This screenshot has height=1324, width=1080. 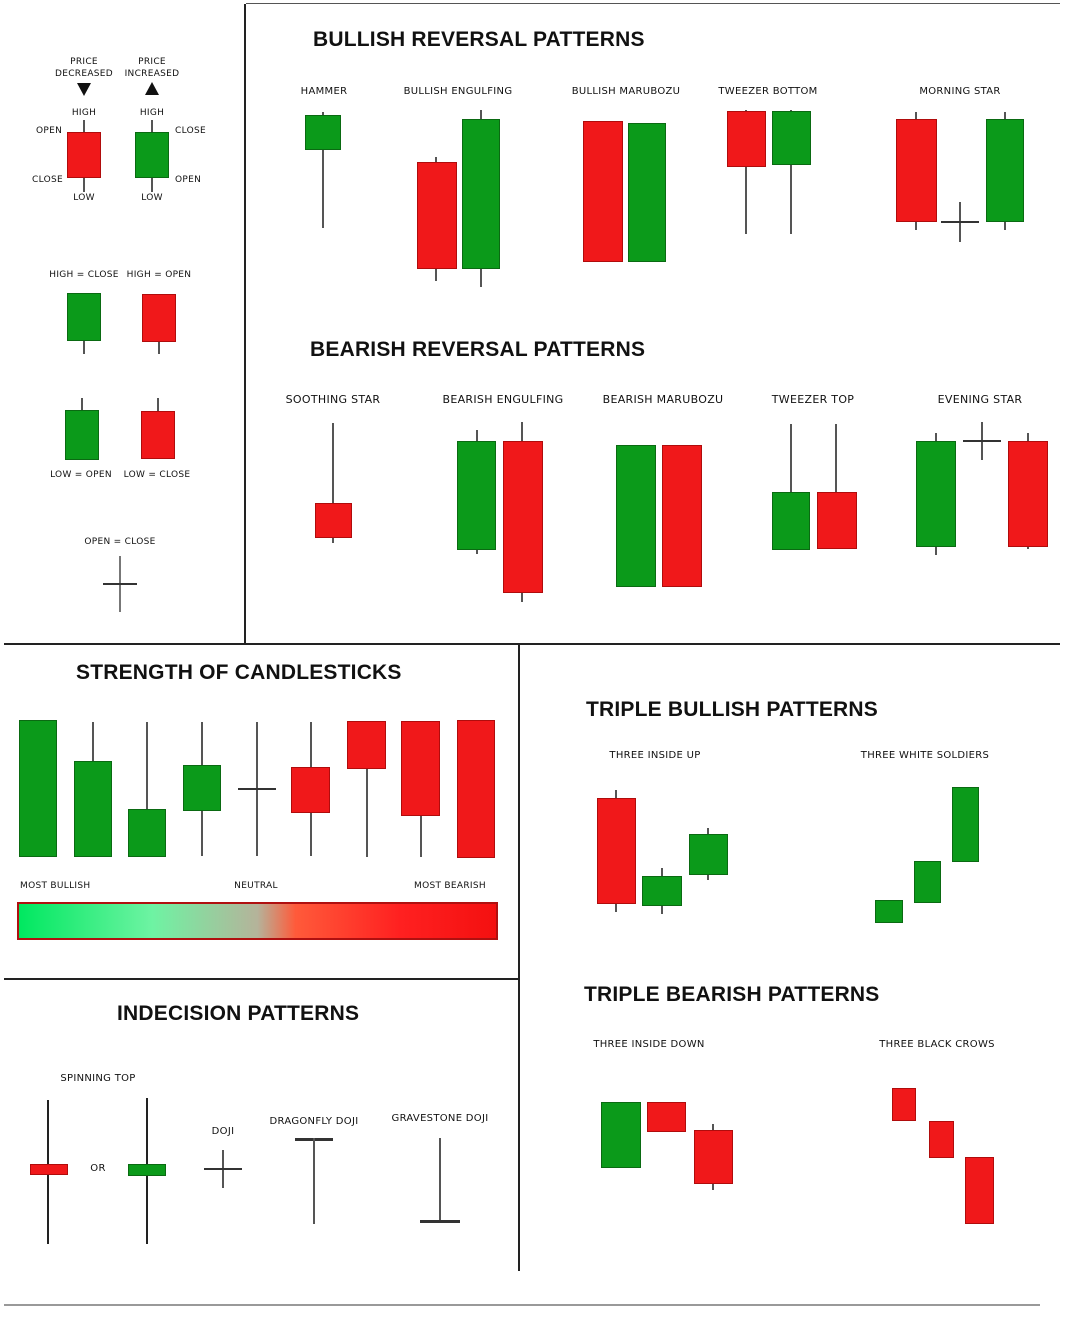 I want to click on soothing-star-candle, so click(x=333, y=520).